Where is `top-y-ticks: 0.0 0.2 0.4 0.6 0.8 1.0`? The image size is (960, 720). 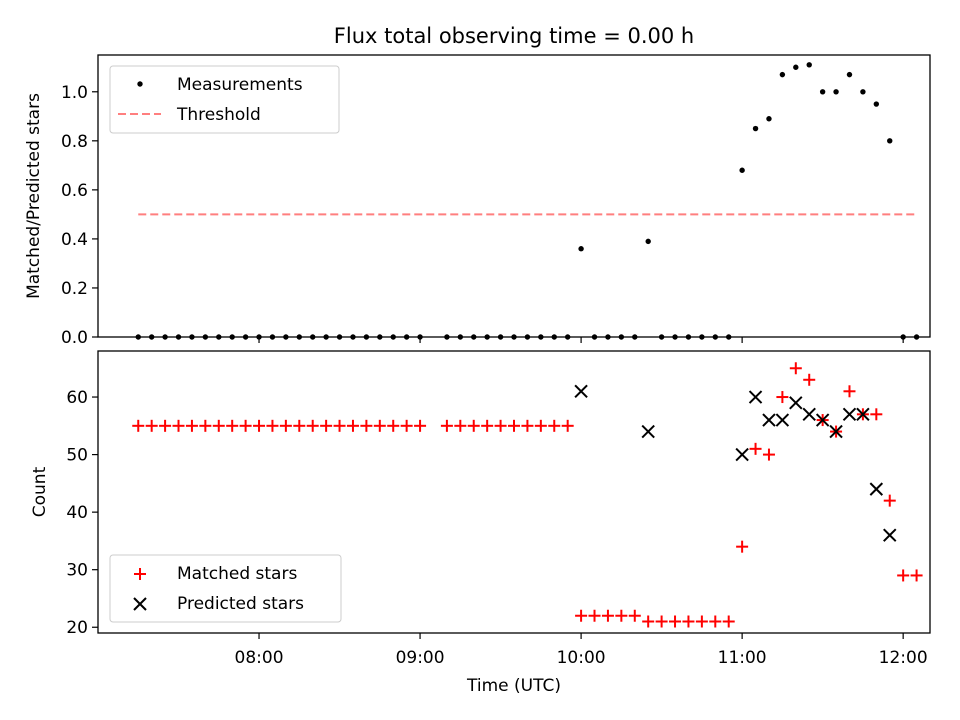 top-y-ticks: 0.0 0.2 0.4 0.6 0.8 1.0 is located at coordinates (79, 215).